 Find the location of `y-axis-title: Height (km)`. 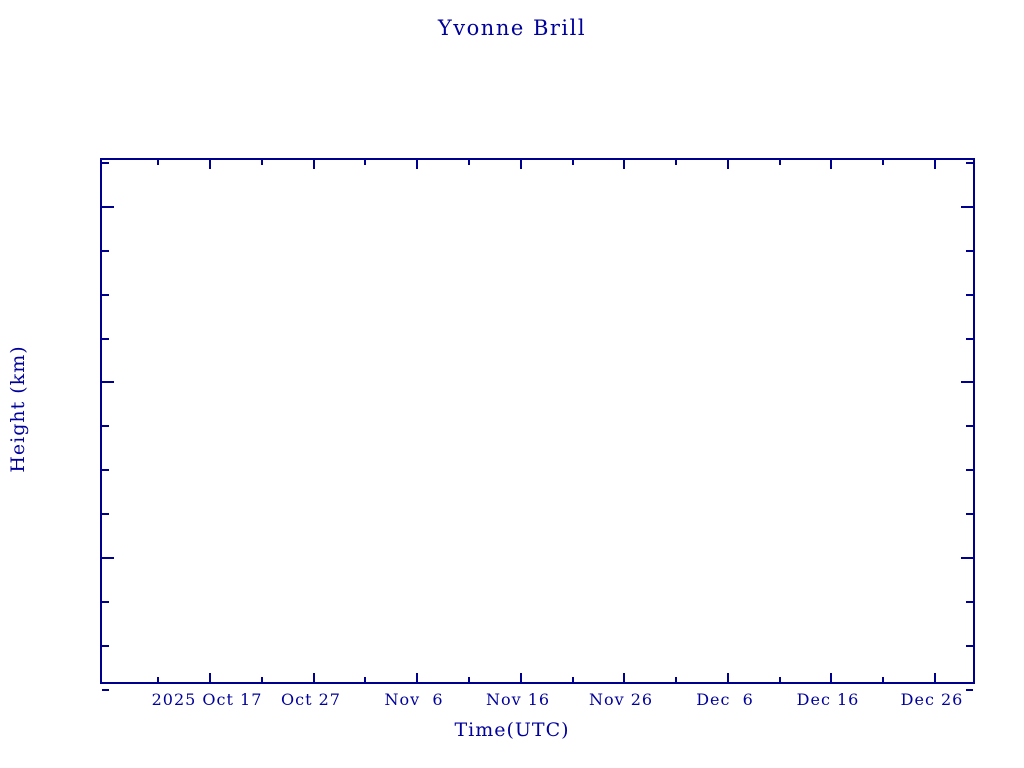

y-axis-title: Height (km) is located at coordinates (18, 409).